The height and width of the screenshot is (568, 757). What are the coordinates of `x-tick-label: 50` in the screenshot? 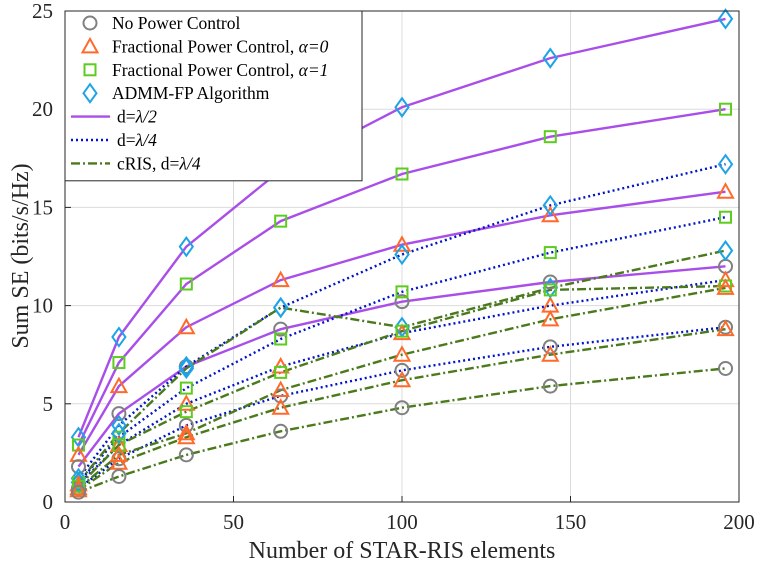 It's located at (233, 522).